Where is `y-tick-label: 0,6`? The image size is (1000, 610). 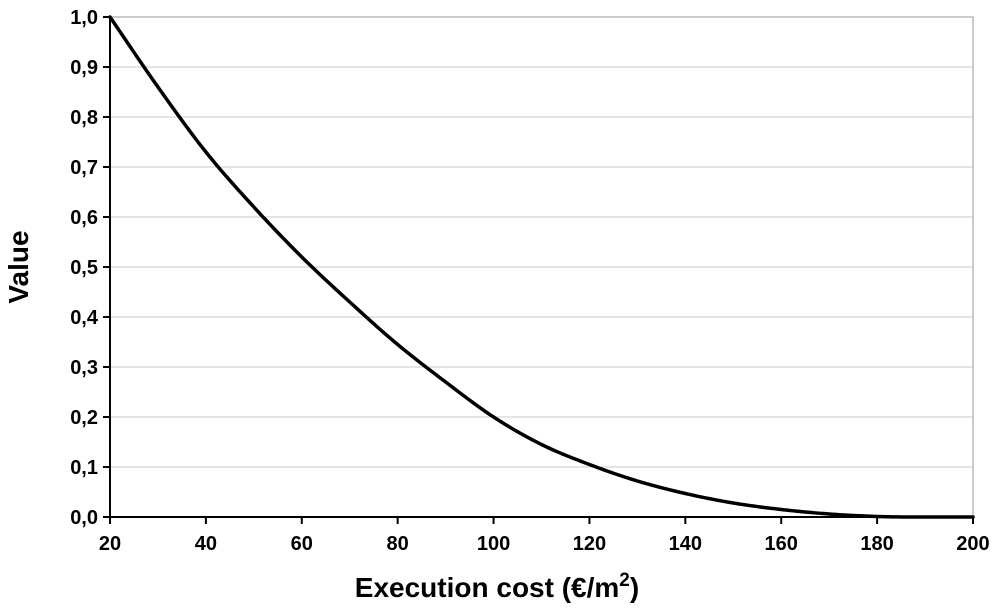 y-tick-label: 0,6 is located at coordinates (84, 218).